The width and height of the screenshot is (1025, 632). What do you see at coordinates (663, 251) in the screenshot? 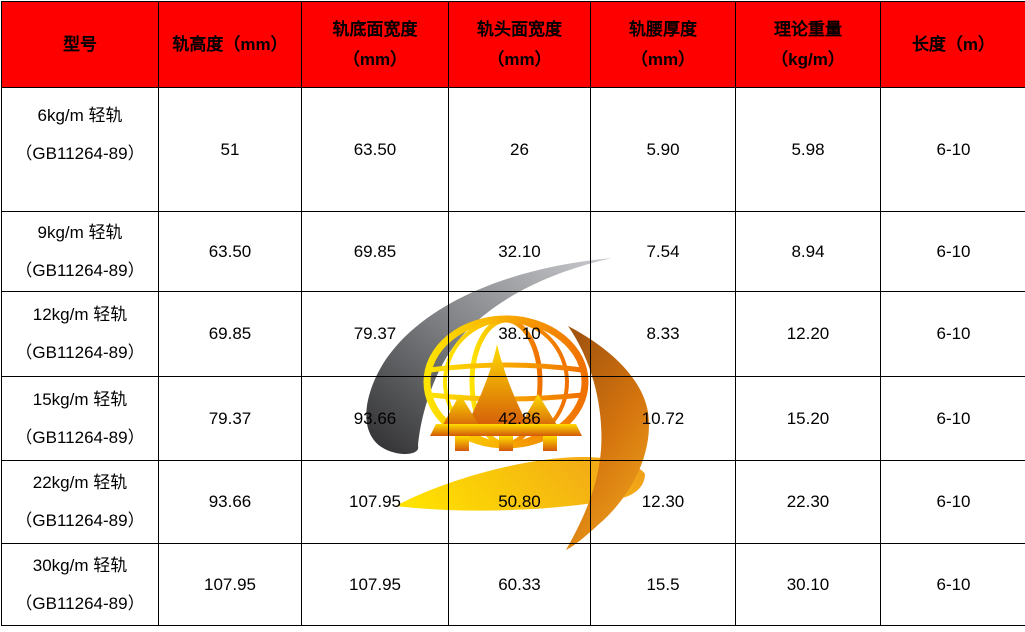
I see `value-cell: 7.54` at bounding box center [663, 251].